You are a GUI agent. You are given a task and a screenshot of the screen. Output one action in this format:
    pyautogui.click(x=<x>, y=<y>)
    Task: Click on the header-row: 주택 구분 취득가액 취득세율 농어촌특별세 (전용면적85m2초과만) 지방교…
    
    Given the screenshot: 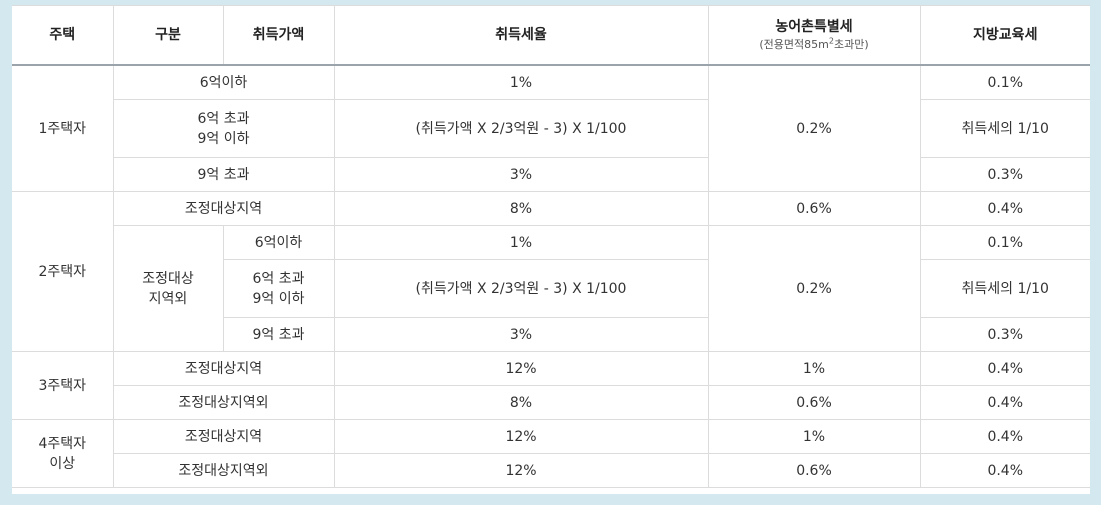 What is the action you would take?
    pyautogui.click(x=551, y=35)
    